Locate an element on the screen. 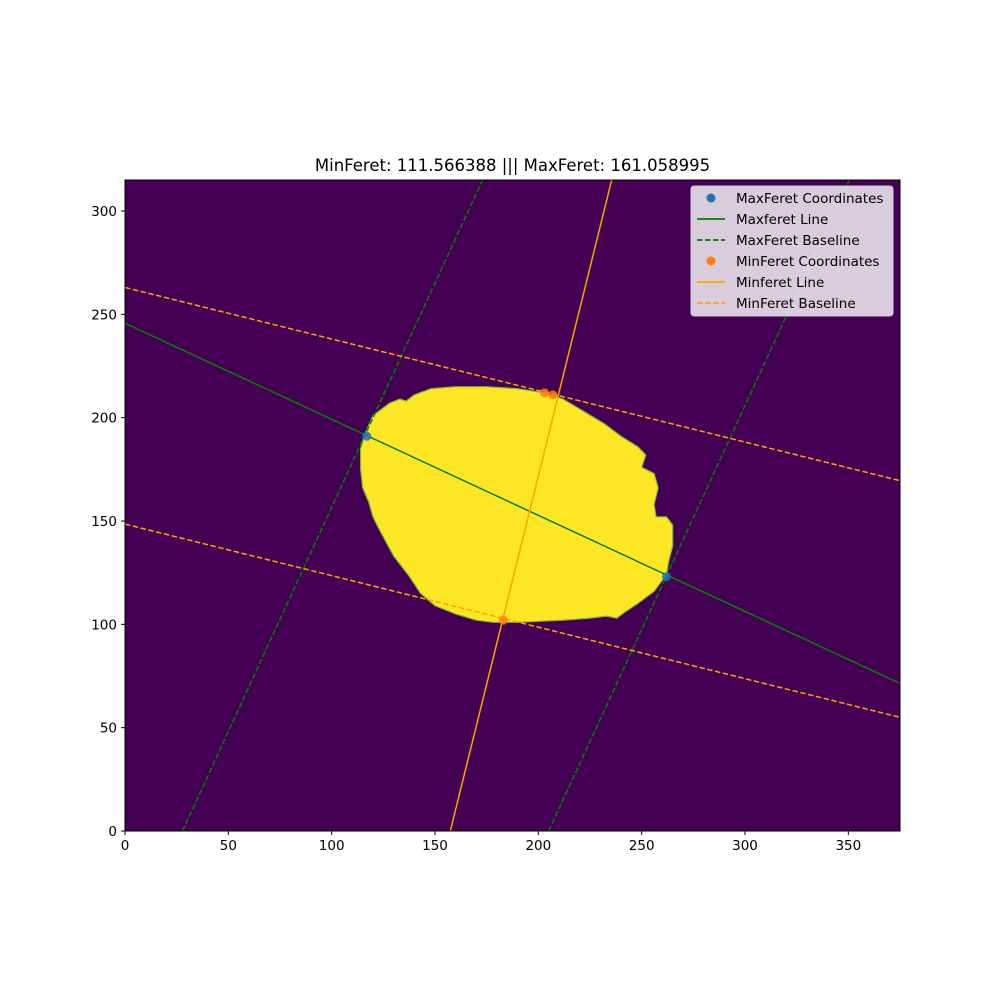 The image size is (1000, 1000). y-tick-label-250: 250 is located at coordinates (104, 315).